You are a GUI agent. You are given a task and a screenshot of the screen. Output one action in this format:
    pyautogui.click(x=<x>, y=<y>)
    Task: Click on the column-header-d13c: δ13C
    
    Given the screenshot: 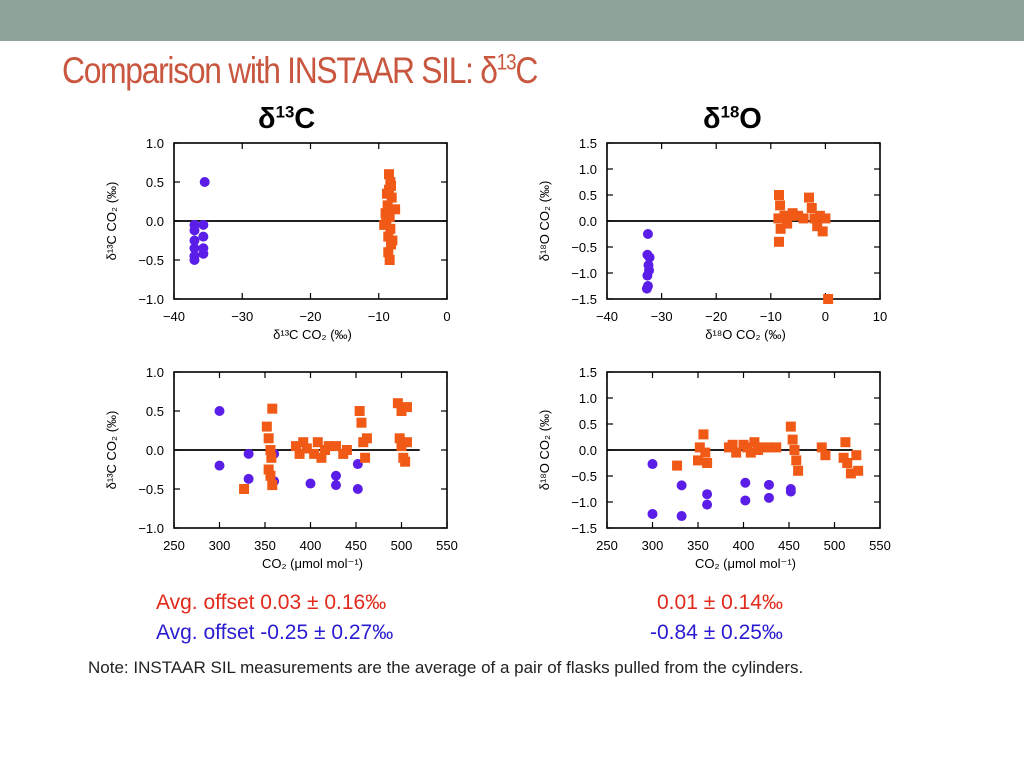 What is the action you would take?
    pyautogui.click(x=287, y=118)
    